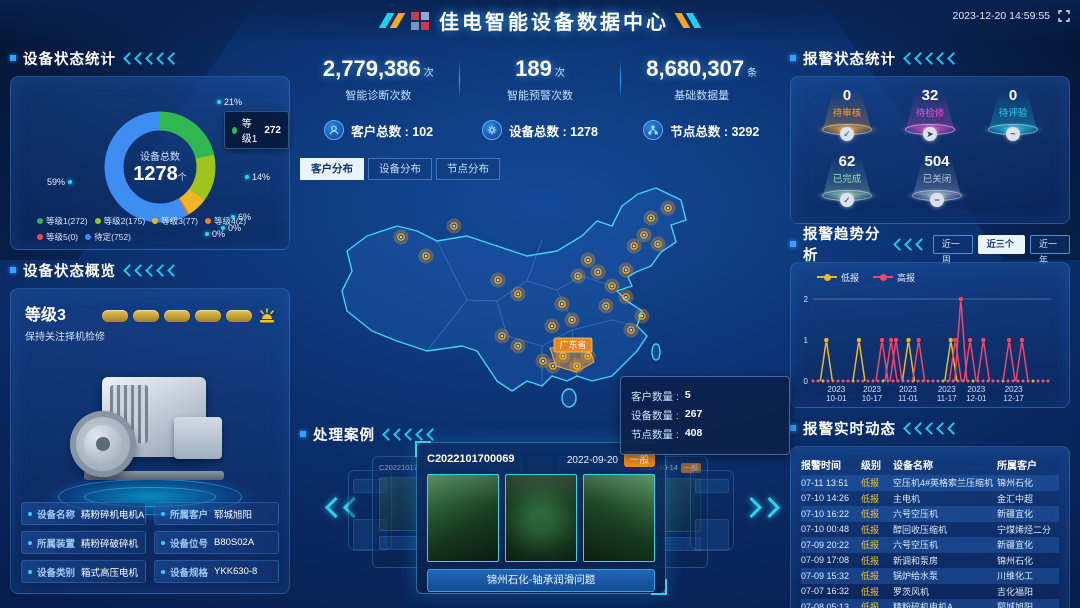 The height and width of the screenshot is (608, 1080). I want to click on table-row: 07-09 15:32 低报 锅炉给水泵 川维化工, so click(930, 576).